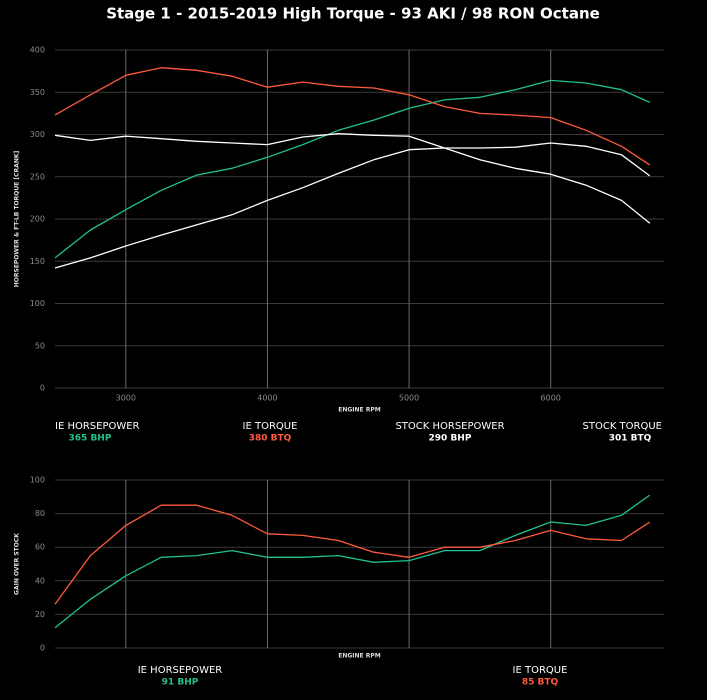  Describe the element at coordinates (40, 580) in the screenshot. I see `y-tick-label: 40` at that location.